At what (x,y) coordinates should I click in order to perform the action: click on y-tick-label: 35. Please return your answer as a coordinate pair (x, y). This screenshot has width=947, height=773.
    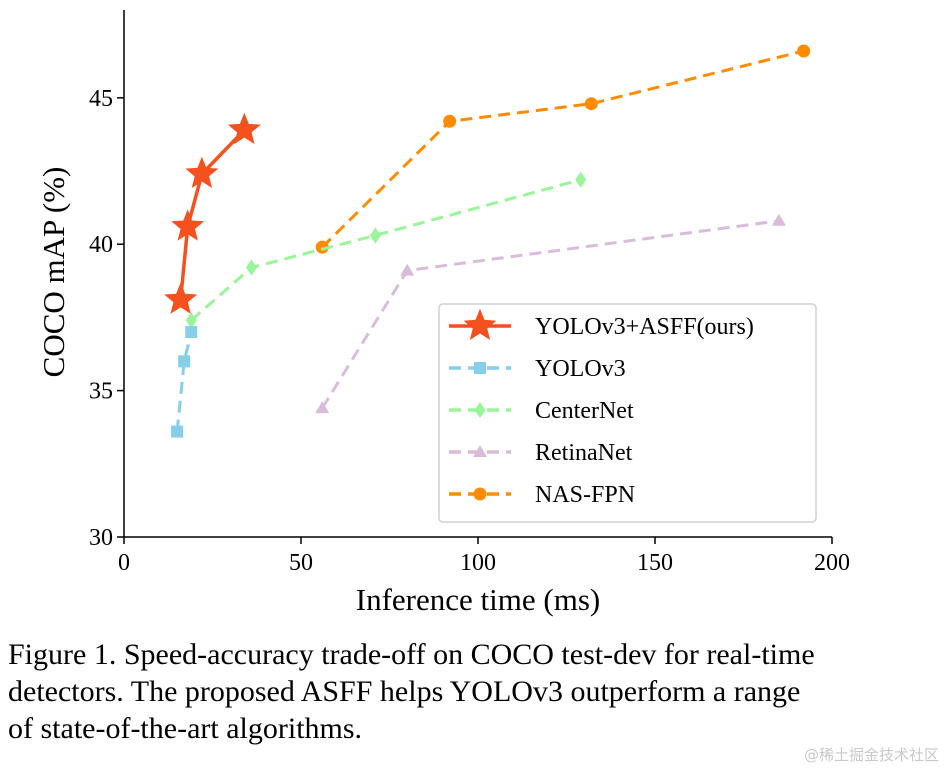
    Looking at the image, I should click on (101, 392).